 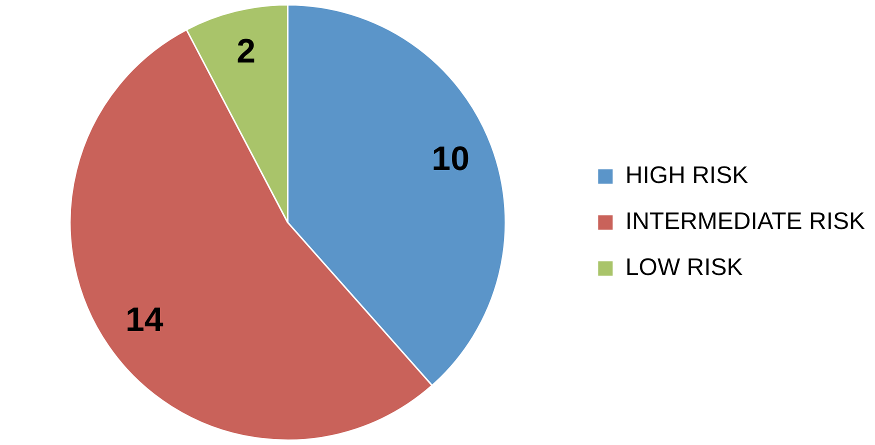 What do you see at coordinates (745, 222) in the screenshot?
I see `legend-label: INTERMEDIATE RISK` at bounding box center [745, 222].